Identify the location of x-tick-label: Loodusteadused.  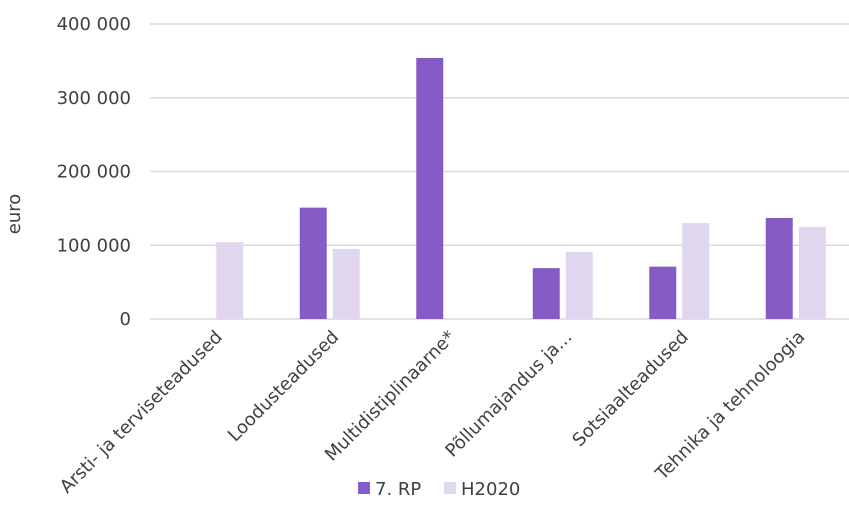
(283, 386).